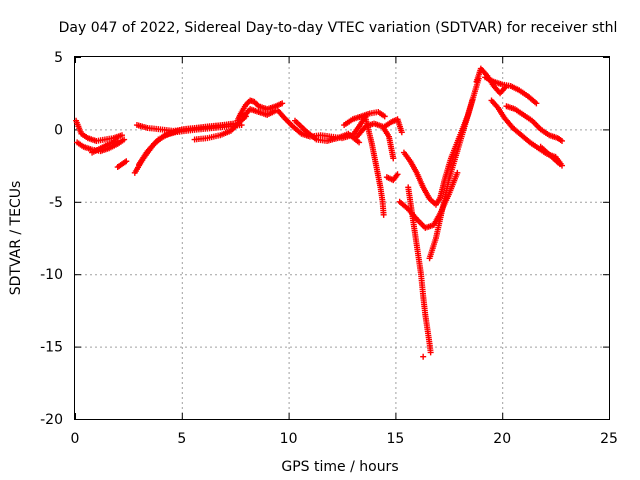 The image size is (640, 480). What do you see at coordinates (502, 439) in the screenshot?
I see `x-tick-label: 20` at bounding box center [502, 439].